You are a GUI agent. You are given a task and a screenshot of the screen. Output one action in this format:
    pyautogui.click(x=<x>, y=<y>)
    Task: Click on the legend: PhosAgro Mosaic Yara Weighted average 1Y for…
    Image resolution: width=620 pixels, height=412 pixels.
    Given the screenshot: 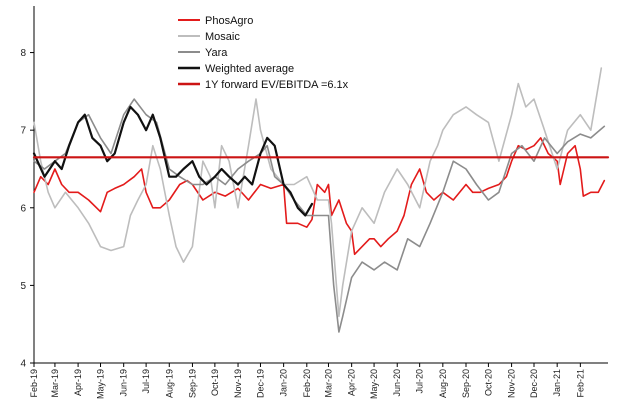 What is the action you would take?
    pyautogui.click(x=263, y=53)
    